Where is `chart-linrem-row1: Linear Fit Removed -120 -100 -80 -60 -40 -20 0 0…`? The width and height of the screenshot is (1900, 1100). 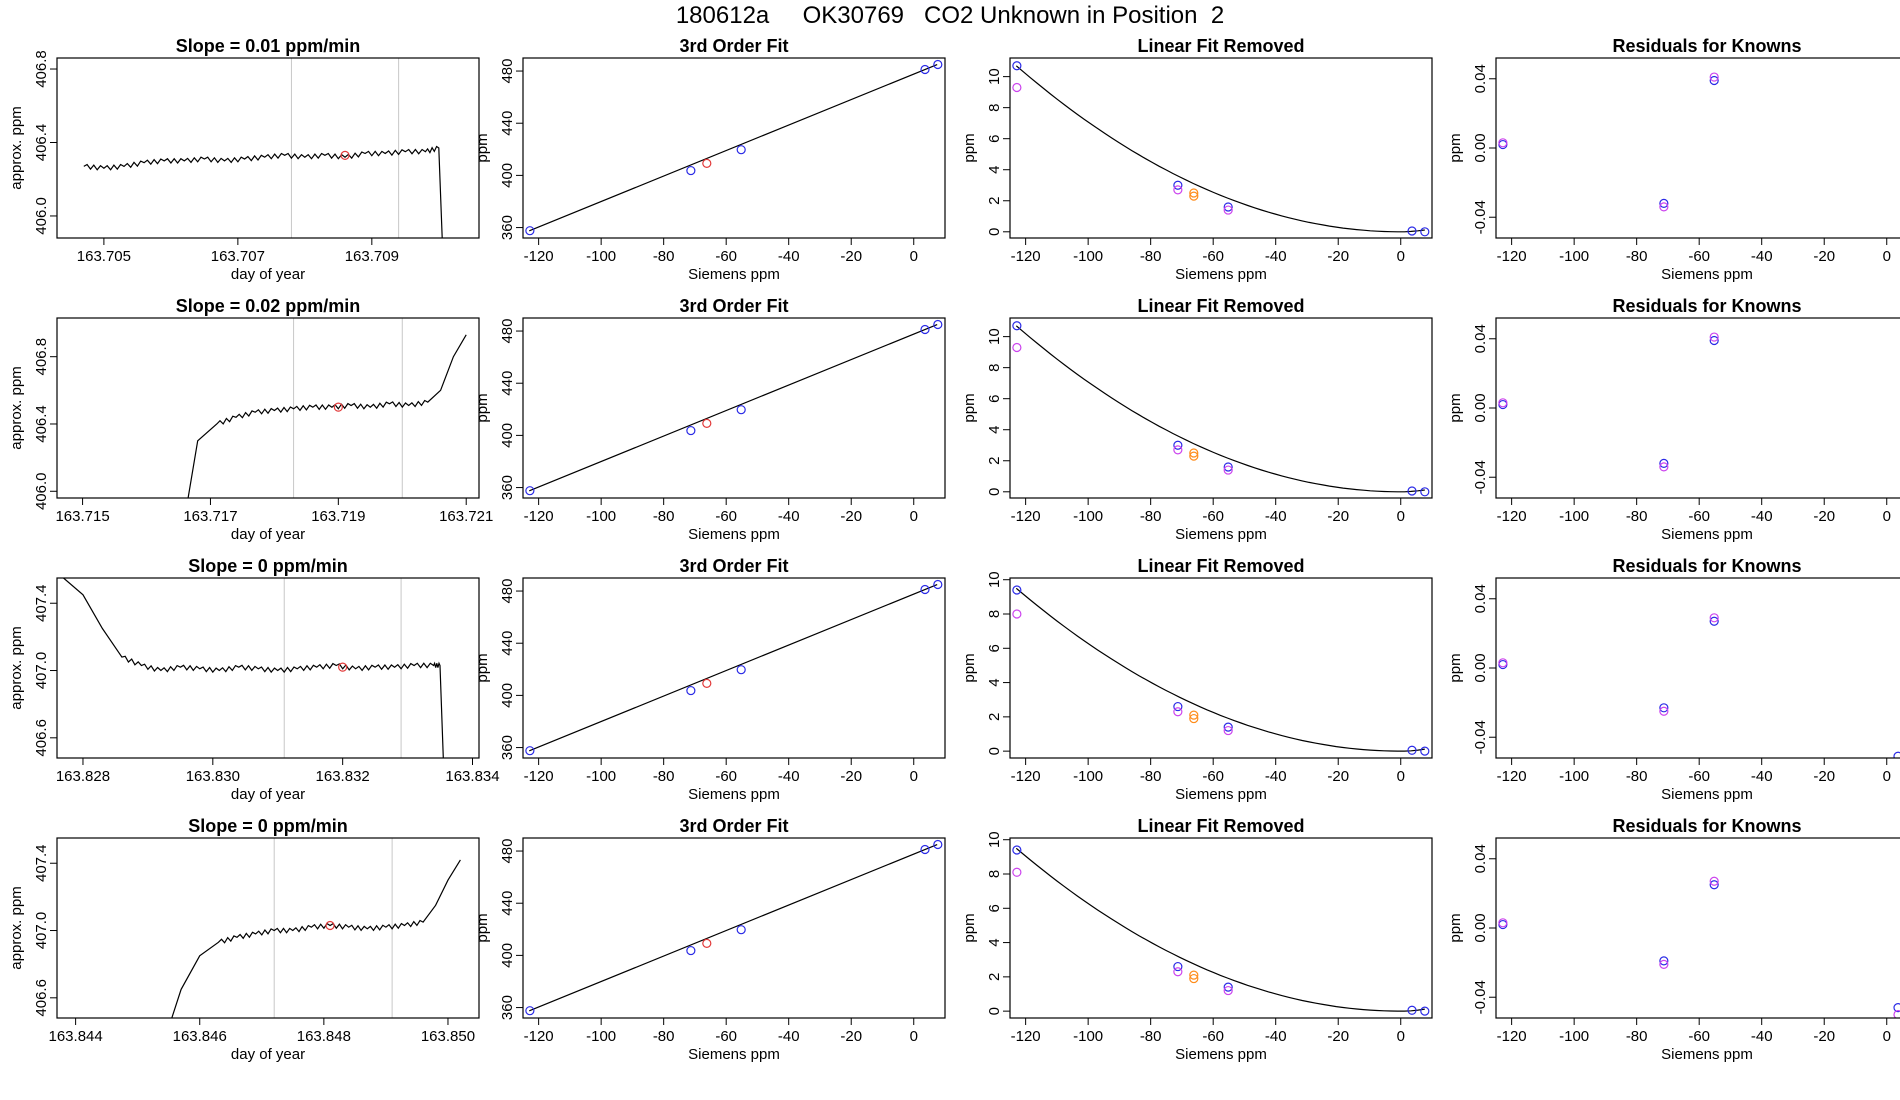 chart-linrem-row1: Linear Fit Removed -120 -100 -80 -60 -40 -20 0 0… is located at coordinates (1197, 159).